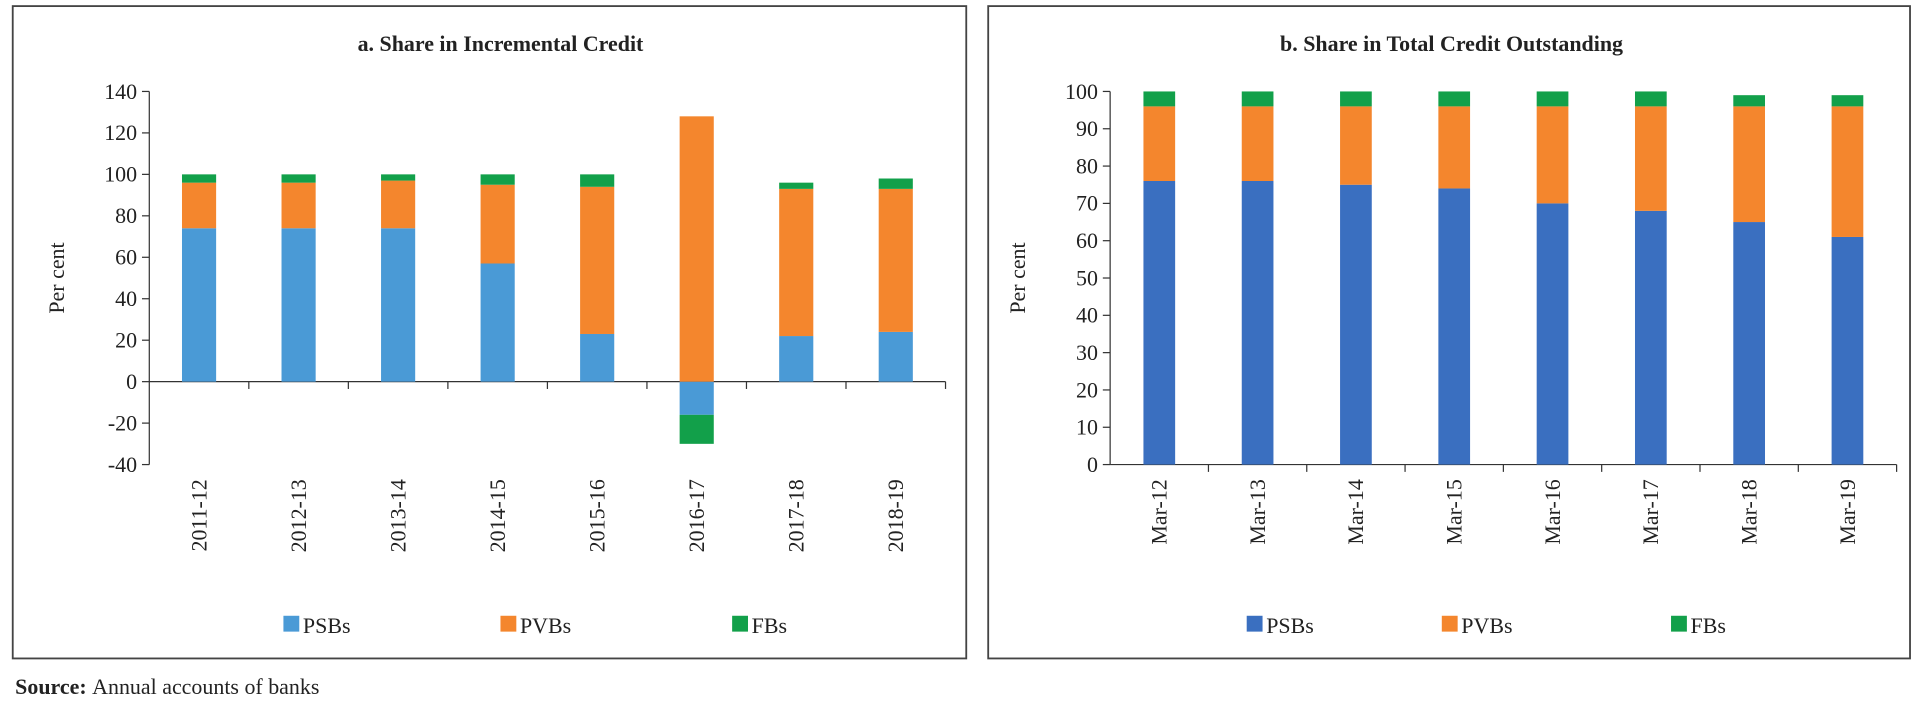  Describe the element at coordinates (1355, 511) in the screenshot. I see `x-tick-label: Mar-14` at that location.